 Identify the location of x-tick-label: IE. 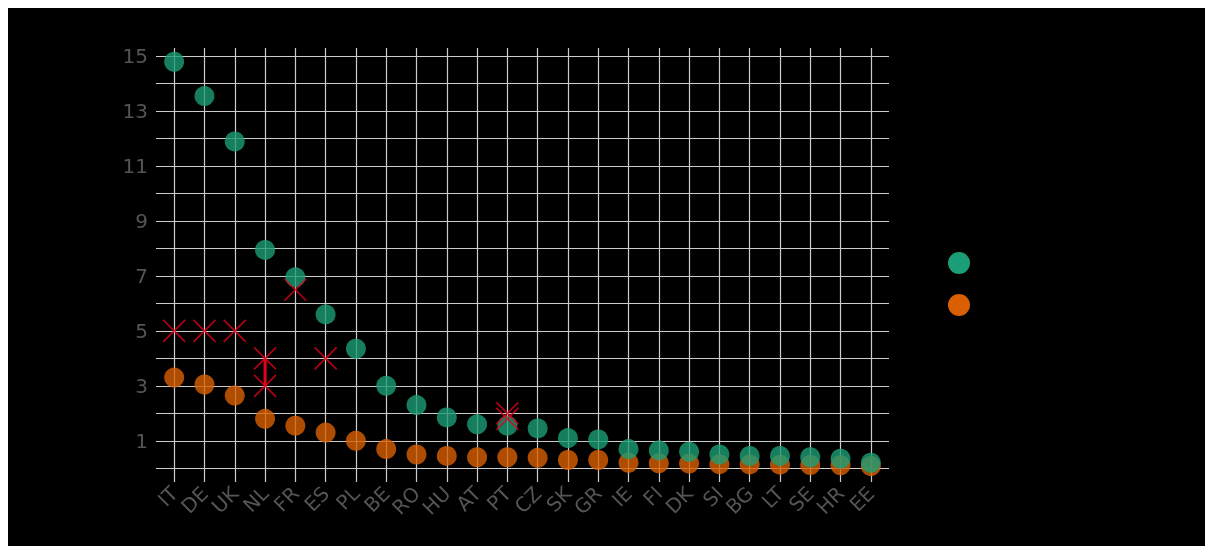
(621, 496).